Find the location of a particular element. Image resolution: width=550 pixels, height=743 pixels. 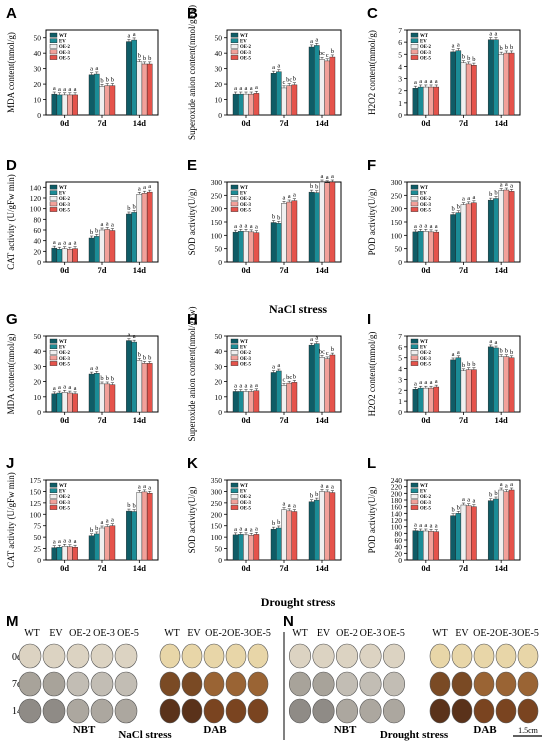

column-header: OE-2 is located at coordinates (484, 633).